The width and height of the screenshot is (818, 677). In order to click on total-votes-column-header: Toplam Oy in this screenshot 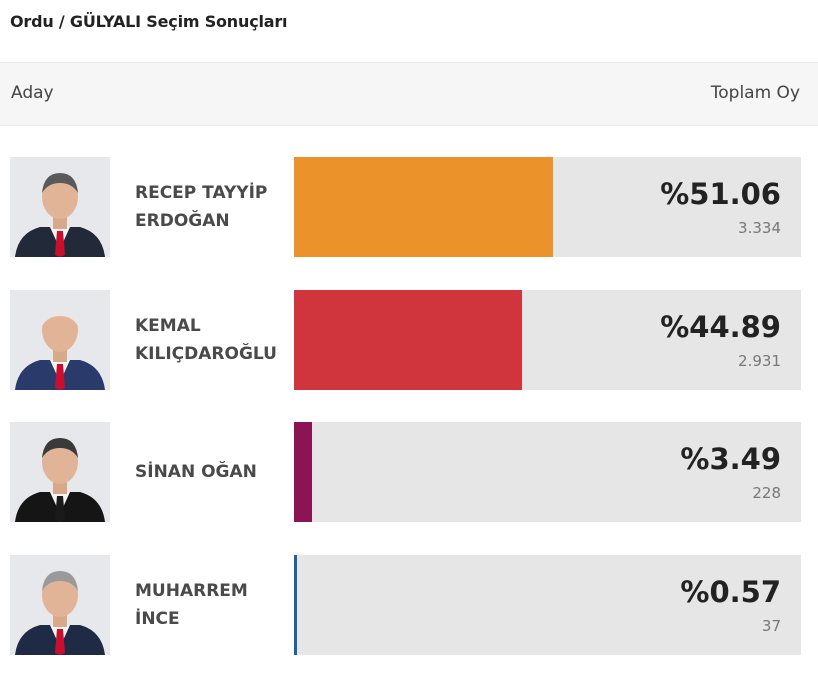, I will do `click(755, 93)`.